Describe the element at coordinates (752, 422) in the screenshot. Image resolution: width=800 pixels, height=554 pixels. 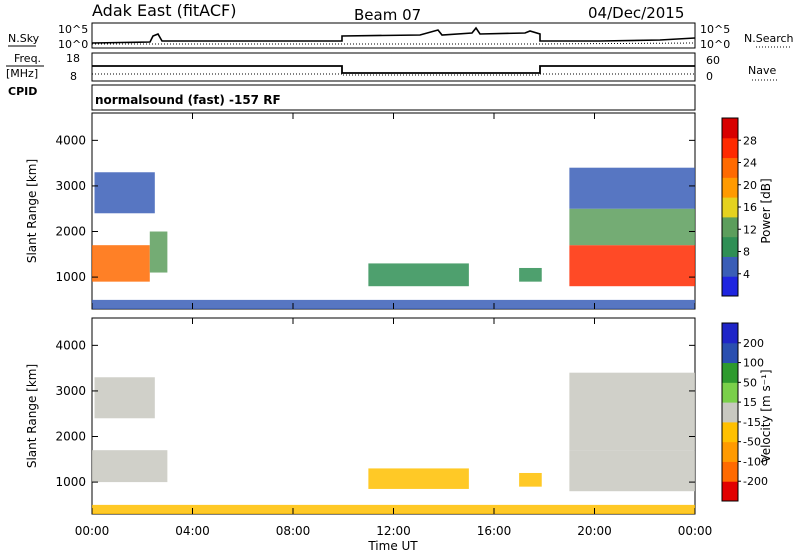
I see `colorbar-tick-label: -15` at that location.